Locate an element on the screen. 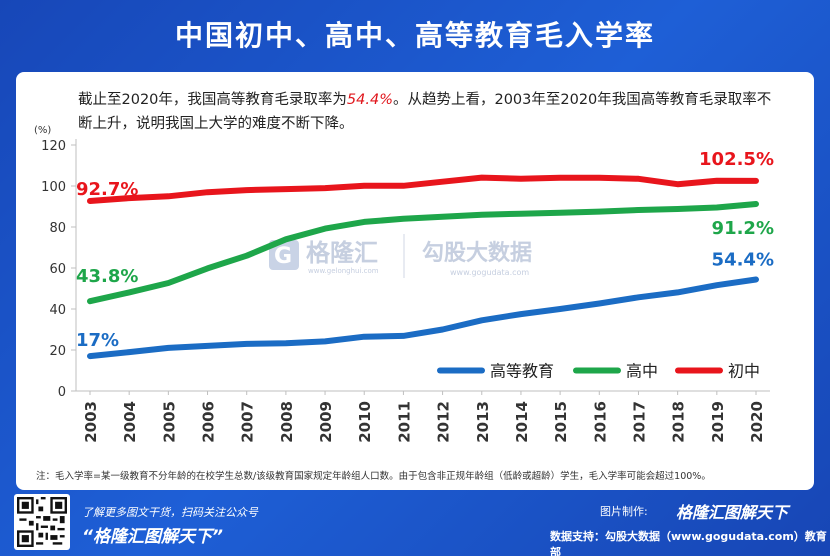 The height and width of the screenshot is (556, 830). y-tick-label: 100 is located at coordinates (53, 187).